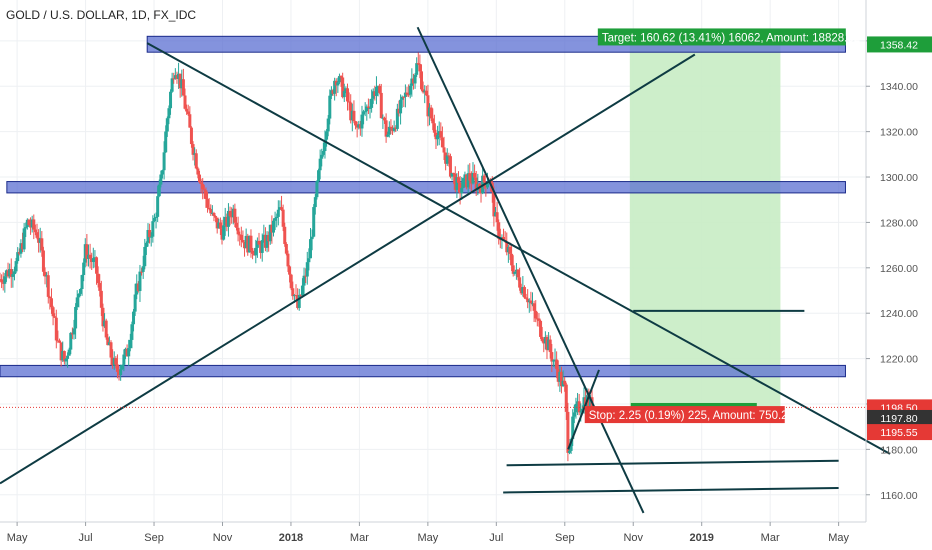  What do you see at coordinates (898, 419) in the screenshot?
I see `entry-price-badge: 1197.80` at bounding box center [898, 419].